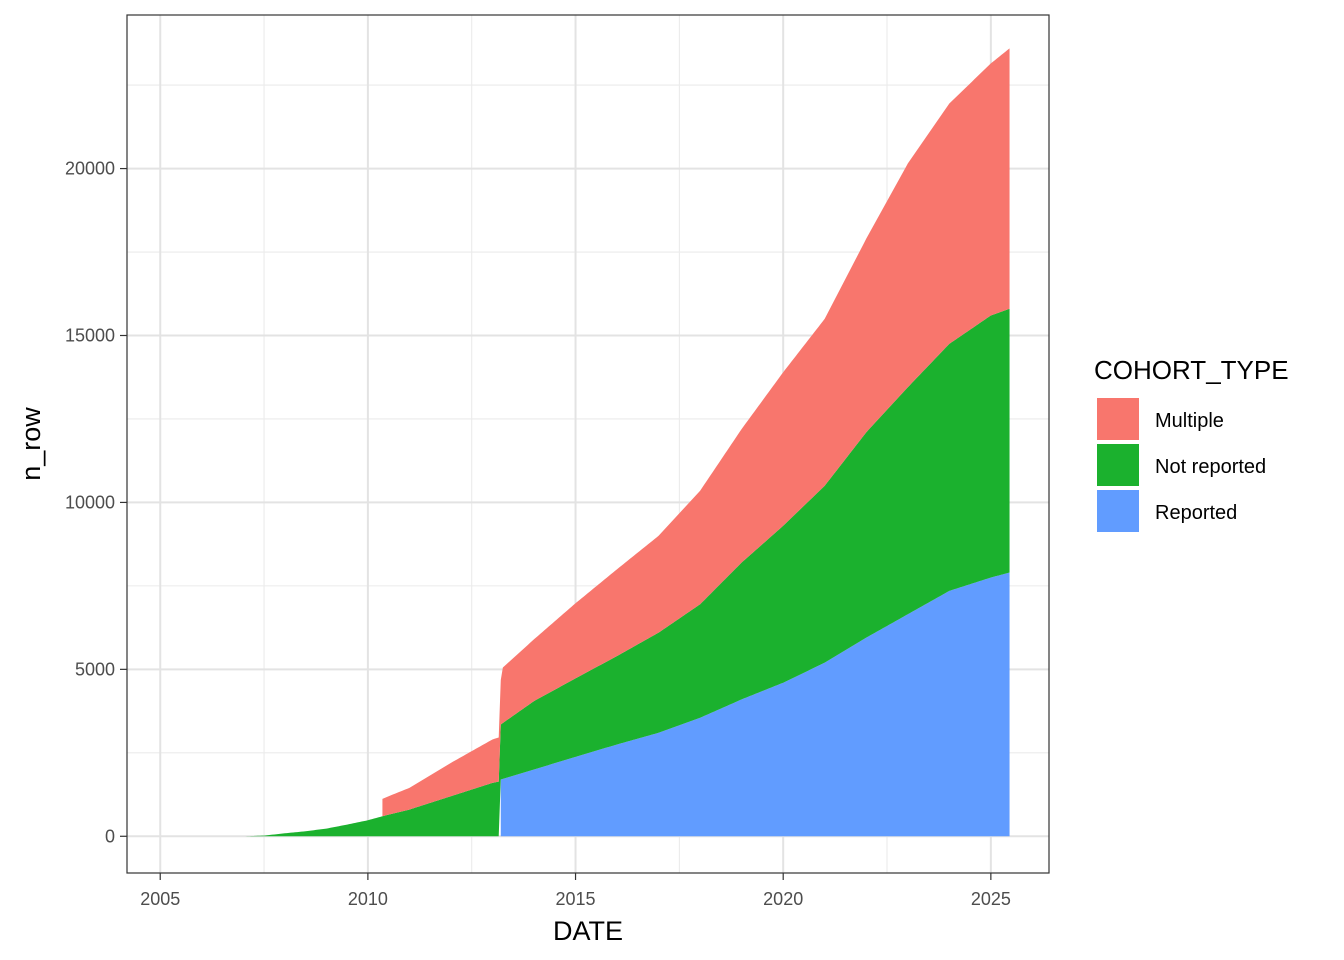 Image resolution: width=1344 pixels, height=960 pixels. What do you see at coordinates (1196, 513) in the screenshot?
I see `legend-label-reported: Reported` at bounding box center [1196, 513].